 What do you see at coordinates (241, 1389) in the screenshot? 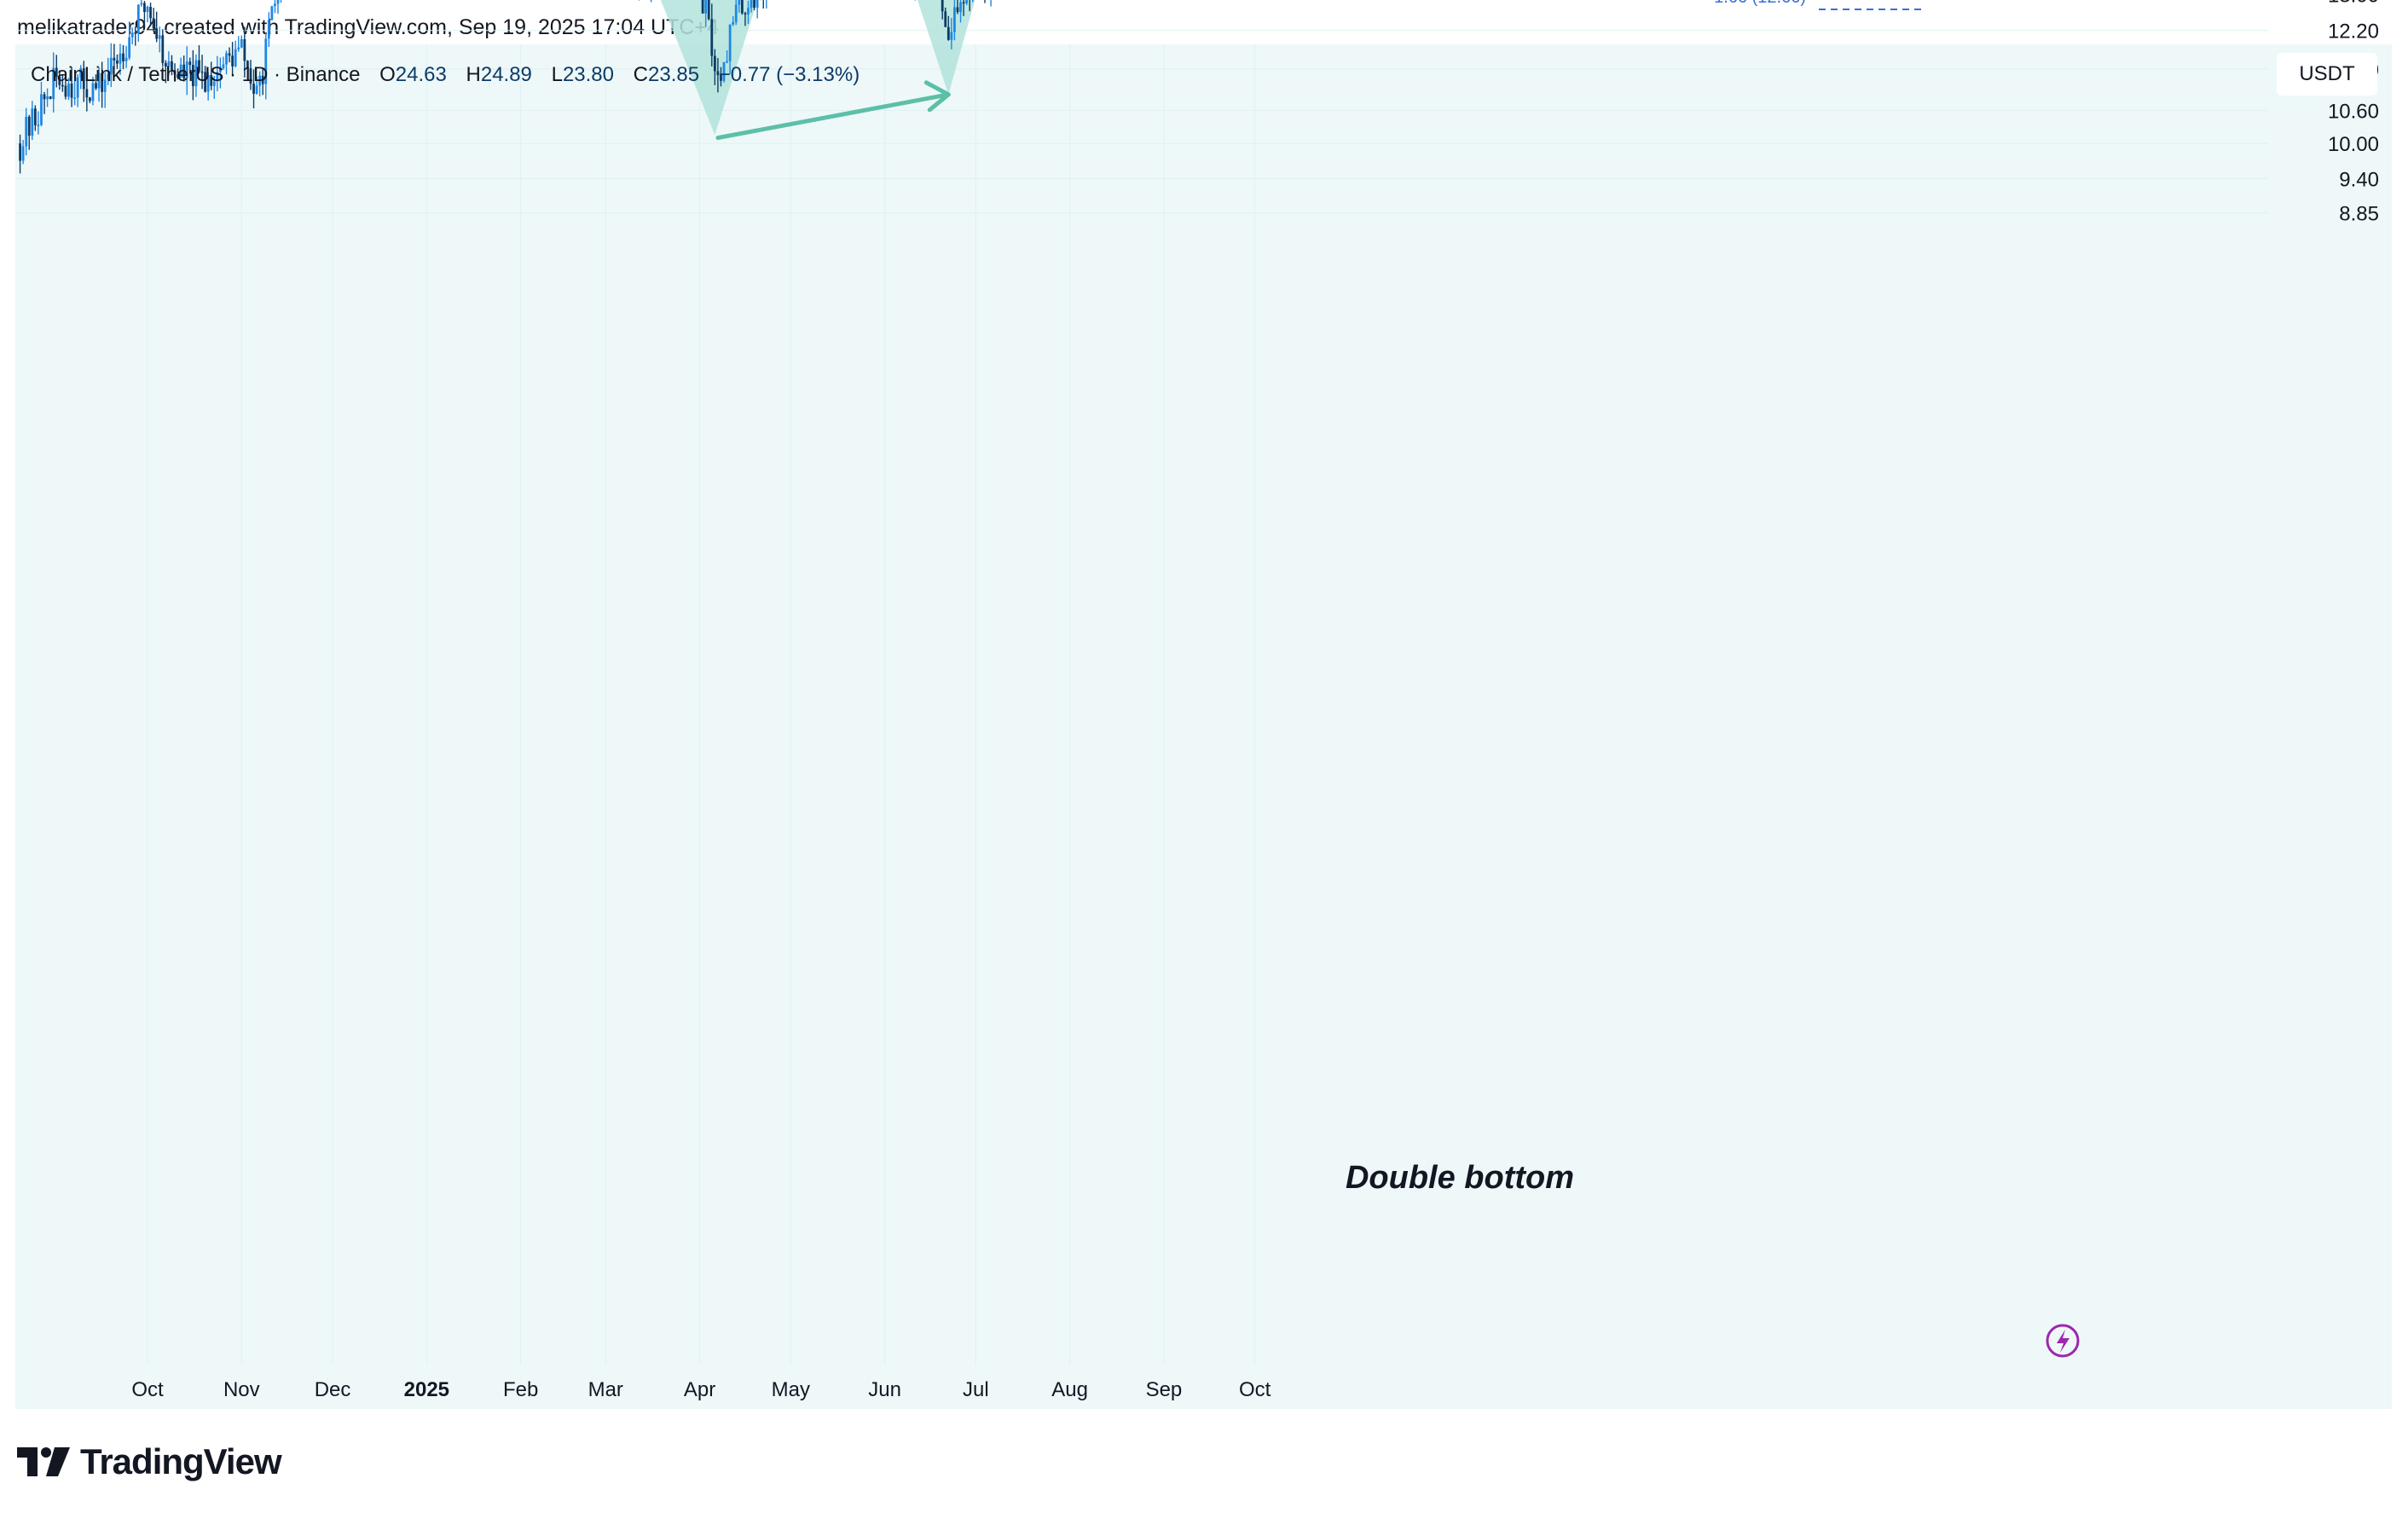
I see `x-tick-label: Nov` at bounding box center [241, 1389].